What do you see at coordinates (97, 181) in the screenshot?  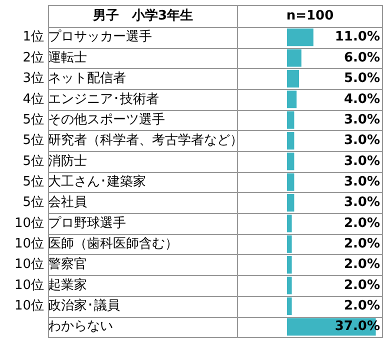 I see `y-tick-label: 大工さん･建築家` at bounding box center [97, 181].